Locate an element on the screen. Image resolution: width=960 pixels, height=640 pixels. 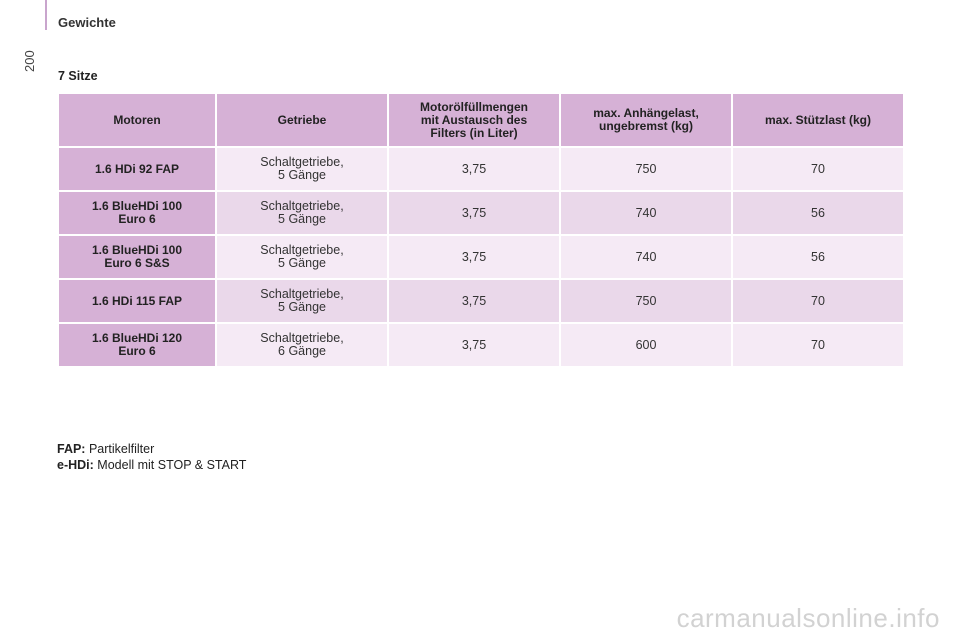
table-subtitle: 7 Sitze is located at coordinates (78, 76).